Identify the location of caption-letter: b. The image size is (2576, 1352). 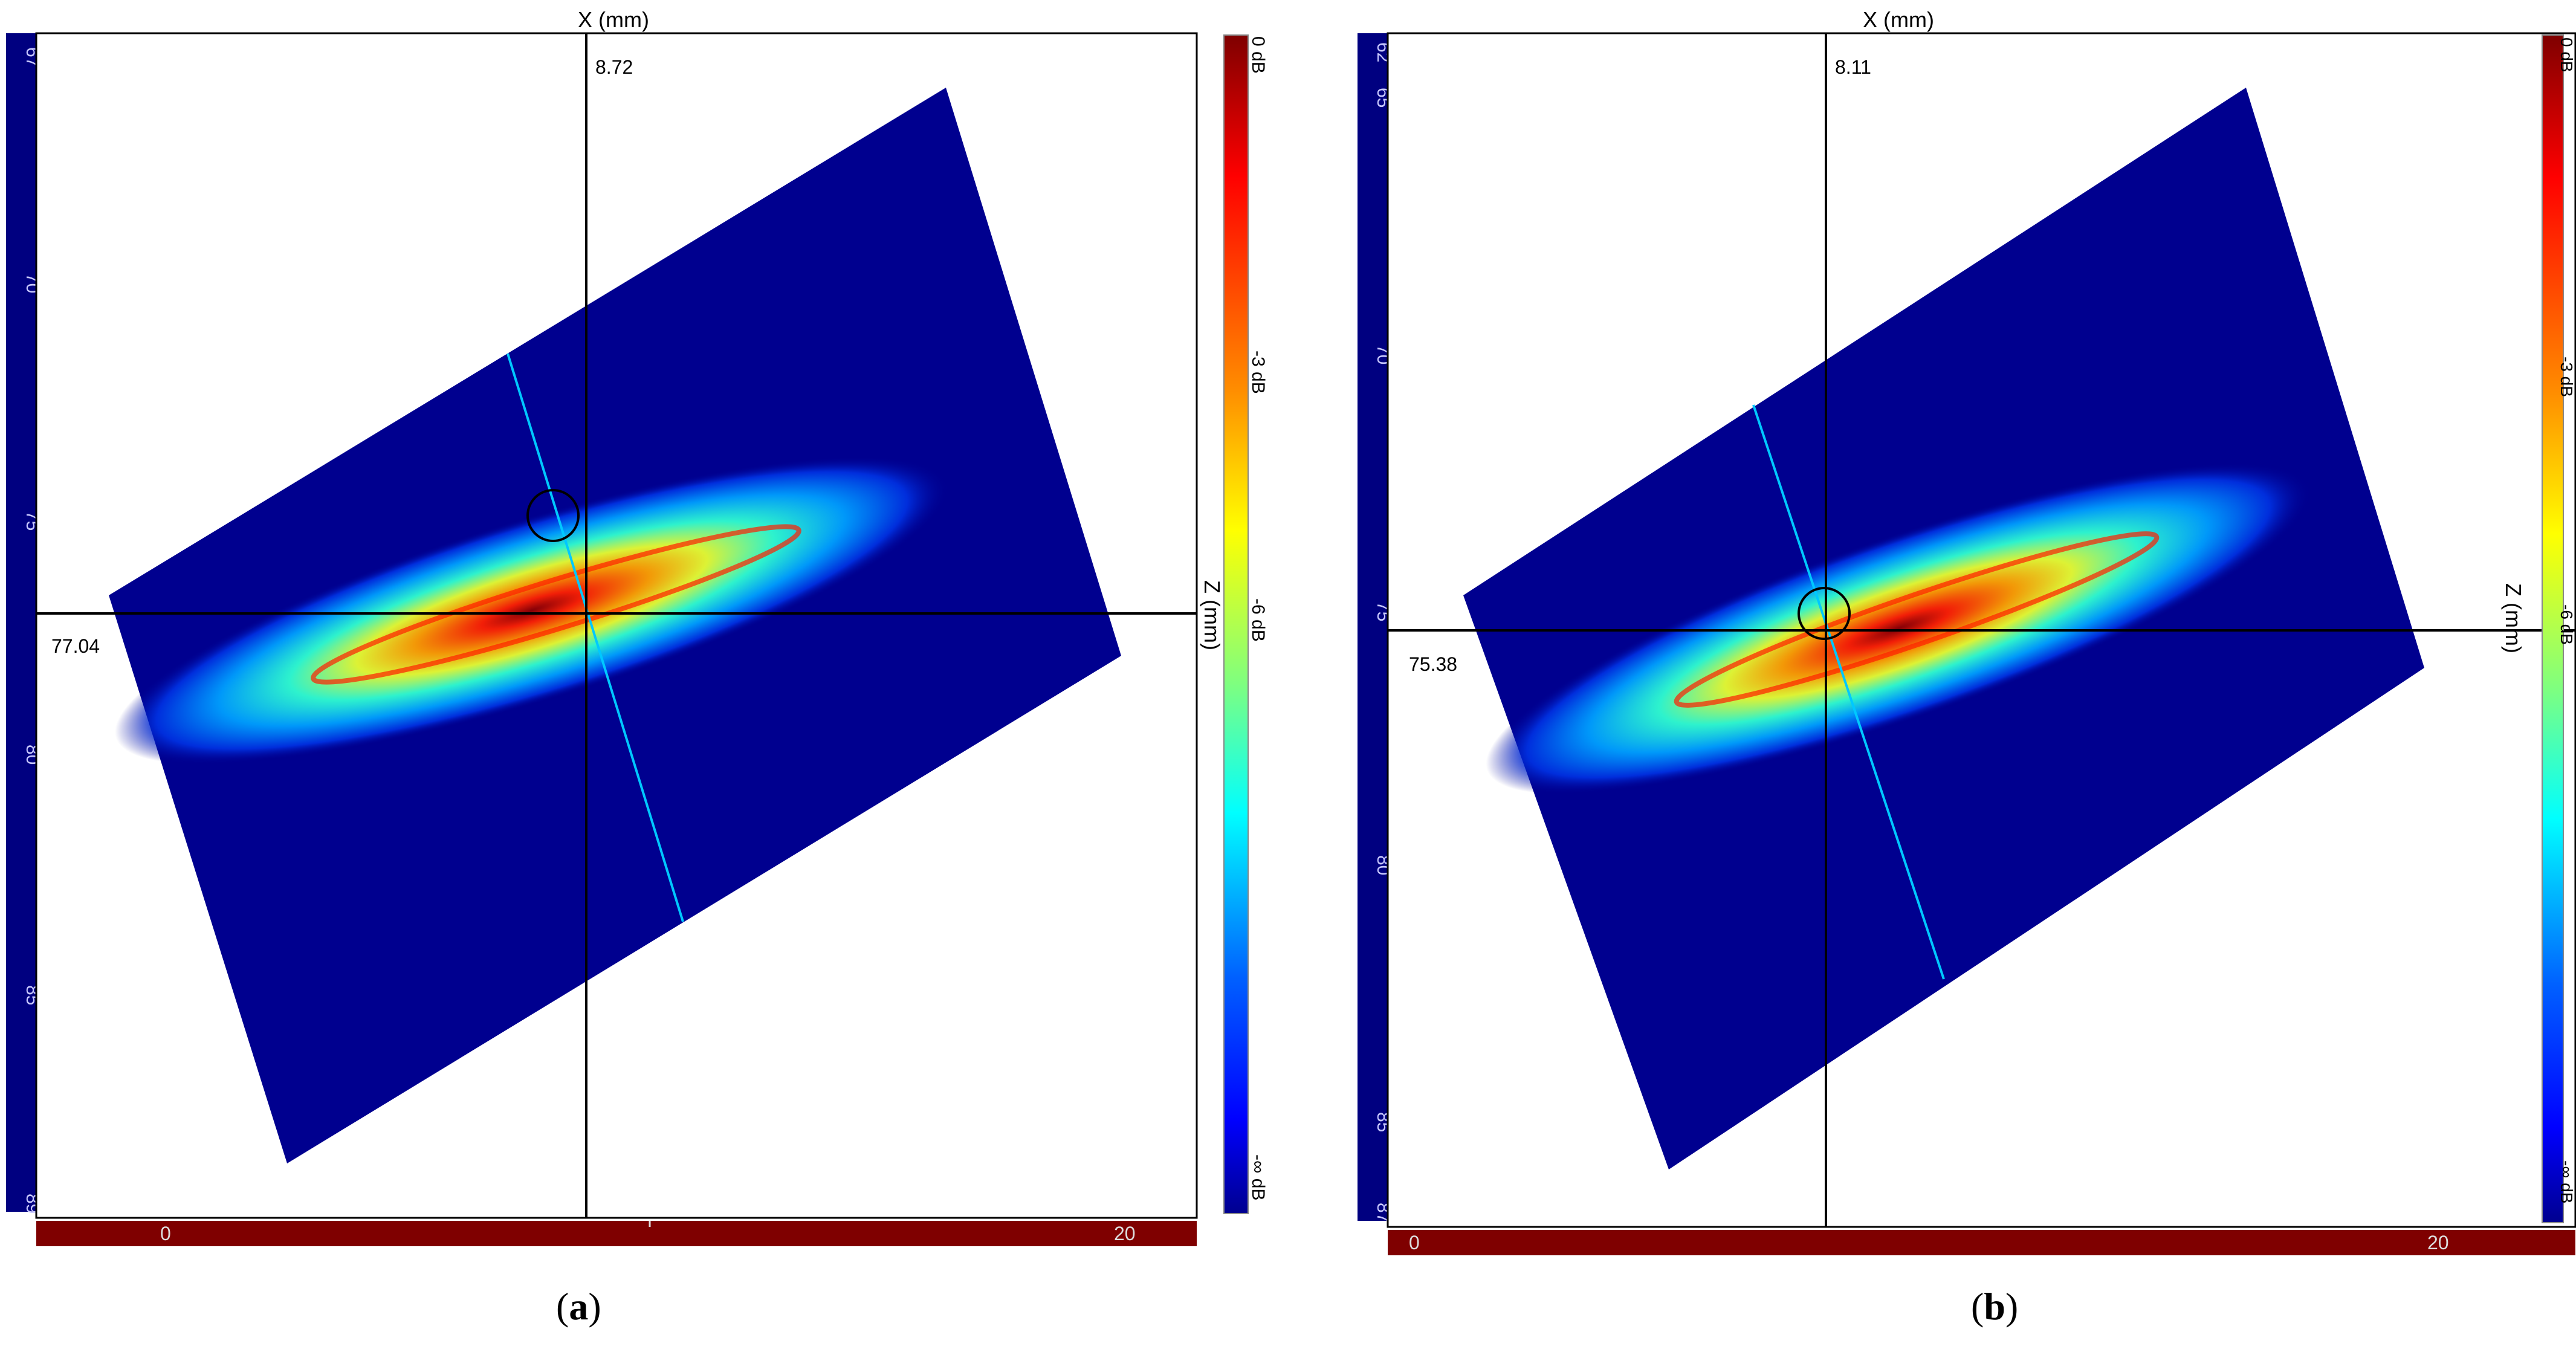
(1994, 1306).